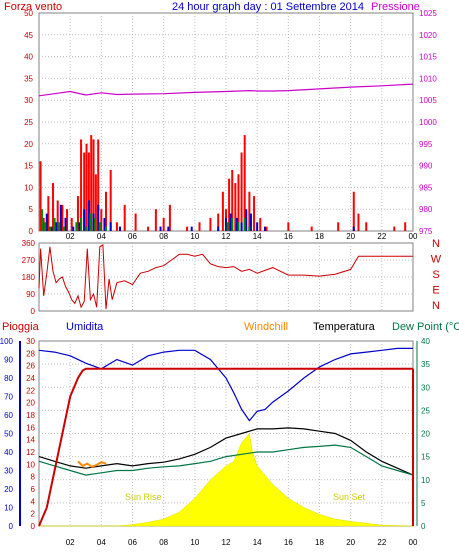  I want to click on solar-area, so click(226, 479).